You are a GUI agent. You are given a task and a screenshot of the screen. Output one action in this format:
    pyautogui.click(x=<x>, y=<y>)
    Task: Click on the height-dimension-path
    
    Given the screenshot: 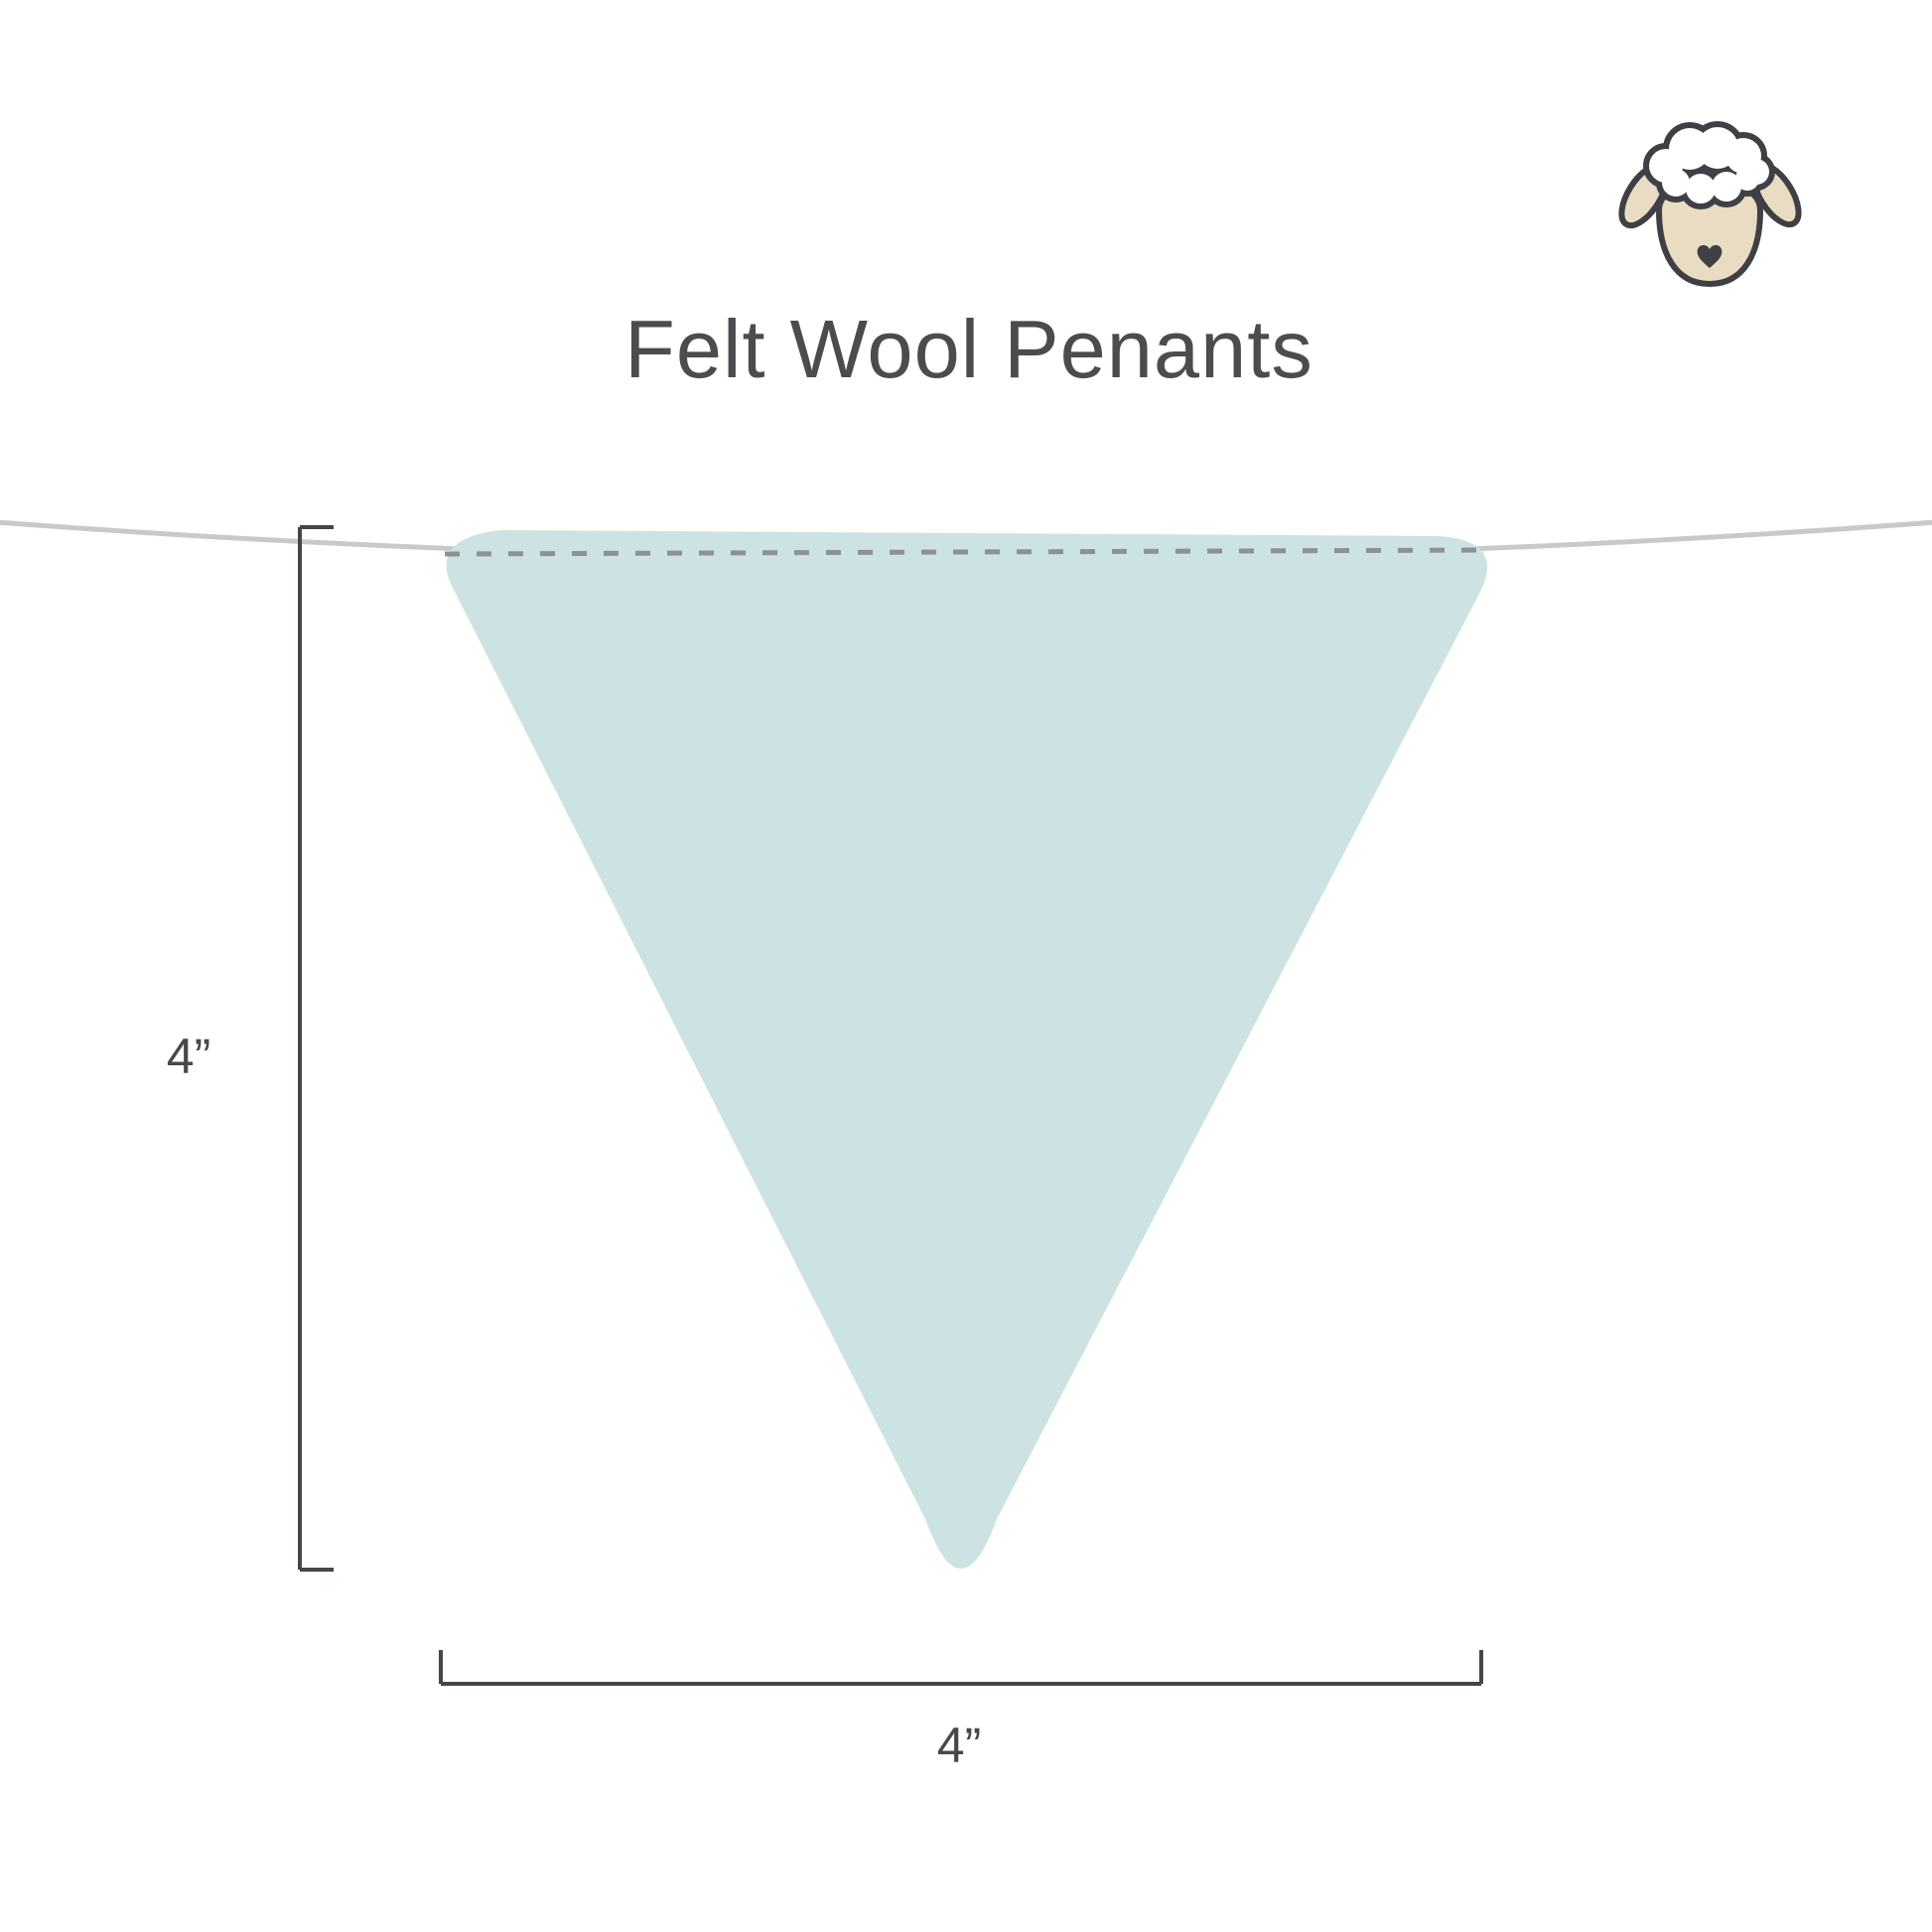 What is the action you would take?
    pyautogui.click(x=316, y=1048)
    